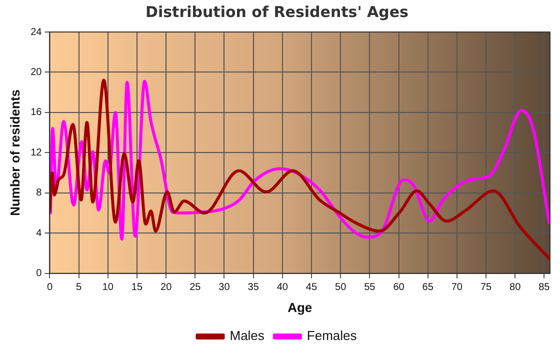 The height and width of the screenshot is (353, 560). Describe the element at coordinates (36, 32) in the screenshot. I see `y-tick-label: 24` at that location.